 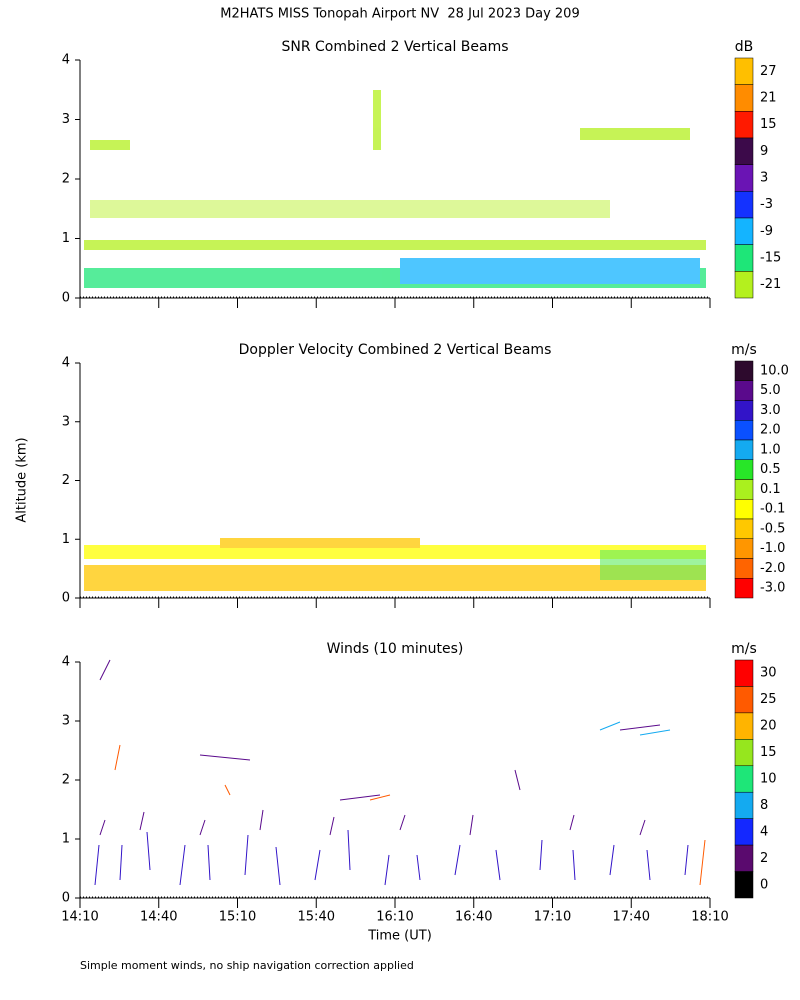 I want to click on colorbar-label: 3.0, so click(x=770, y=410).